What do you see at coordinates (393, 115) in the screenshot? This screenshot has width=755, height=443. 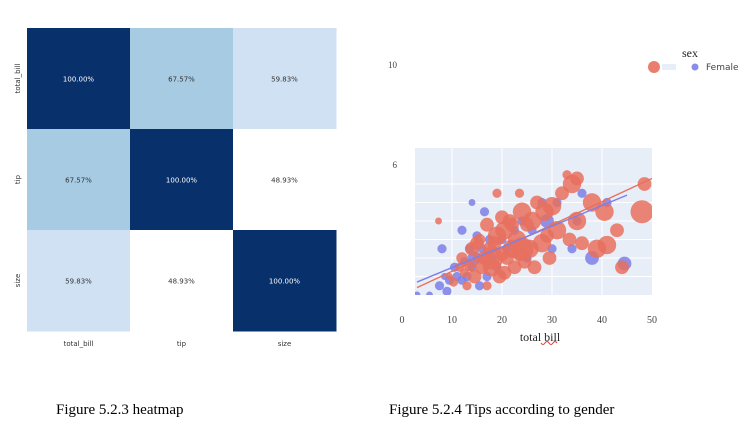 I see `y-tick-labels: 6 10` at bounding box center [393, 115].